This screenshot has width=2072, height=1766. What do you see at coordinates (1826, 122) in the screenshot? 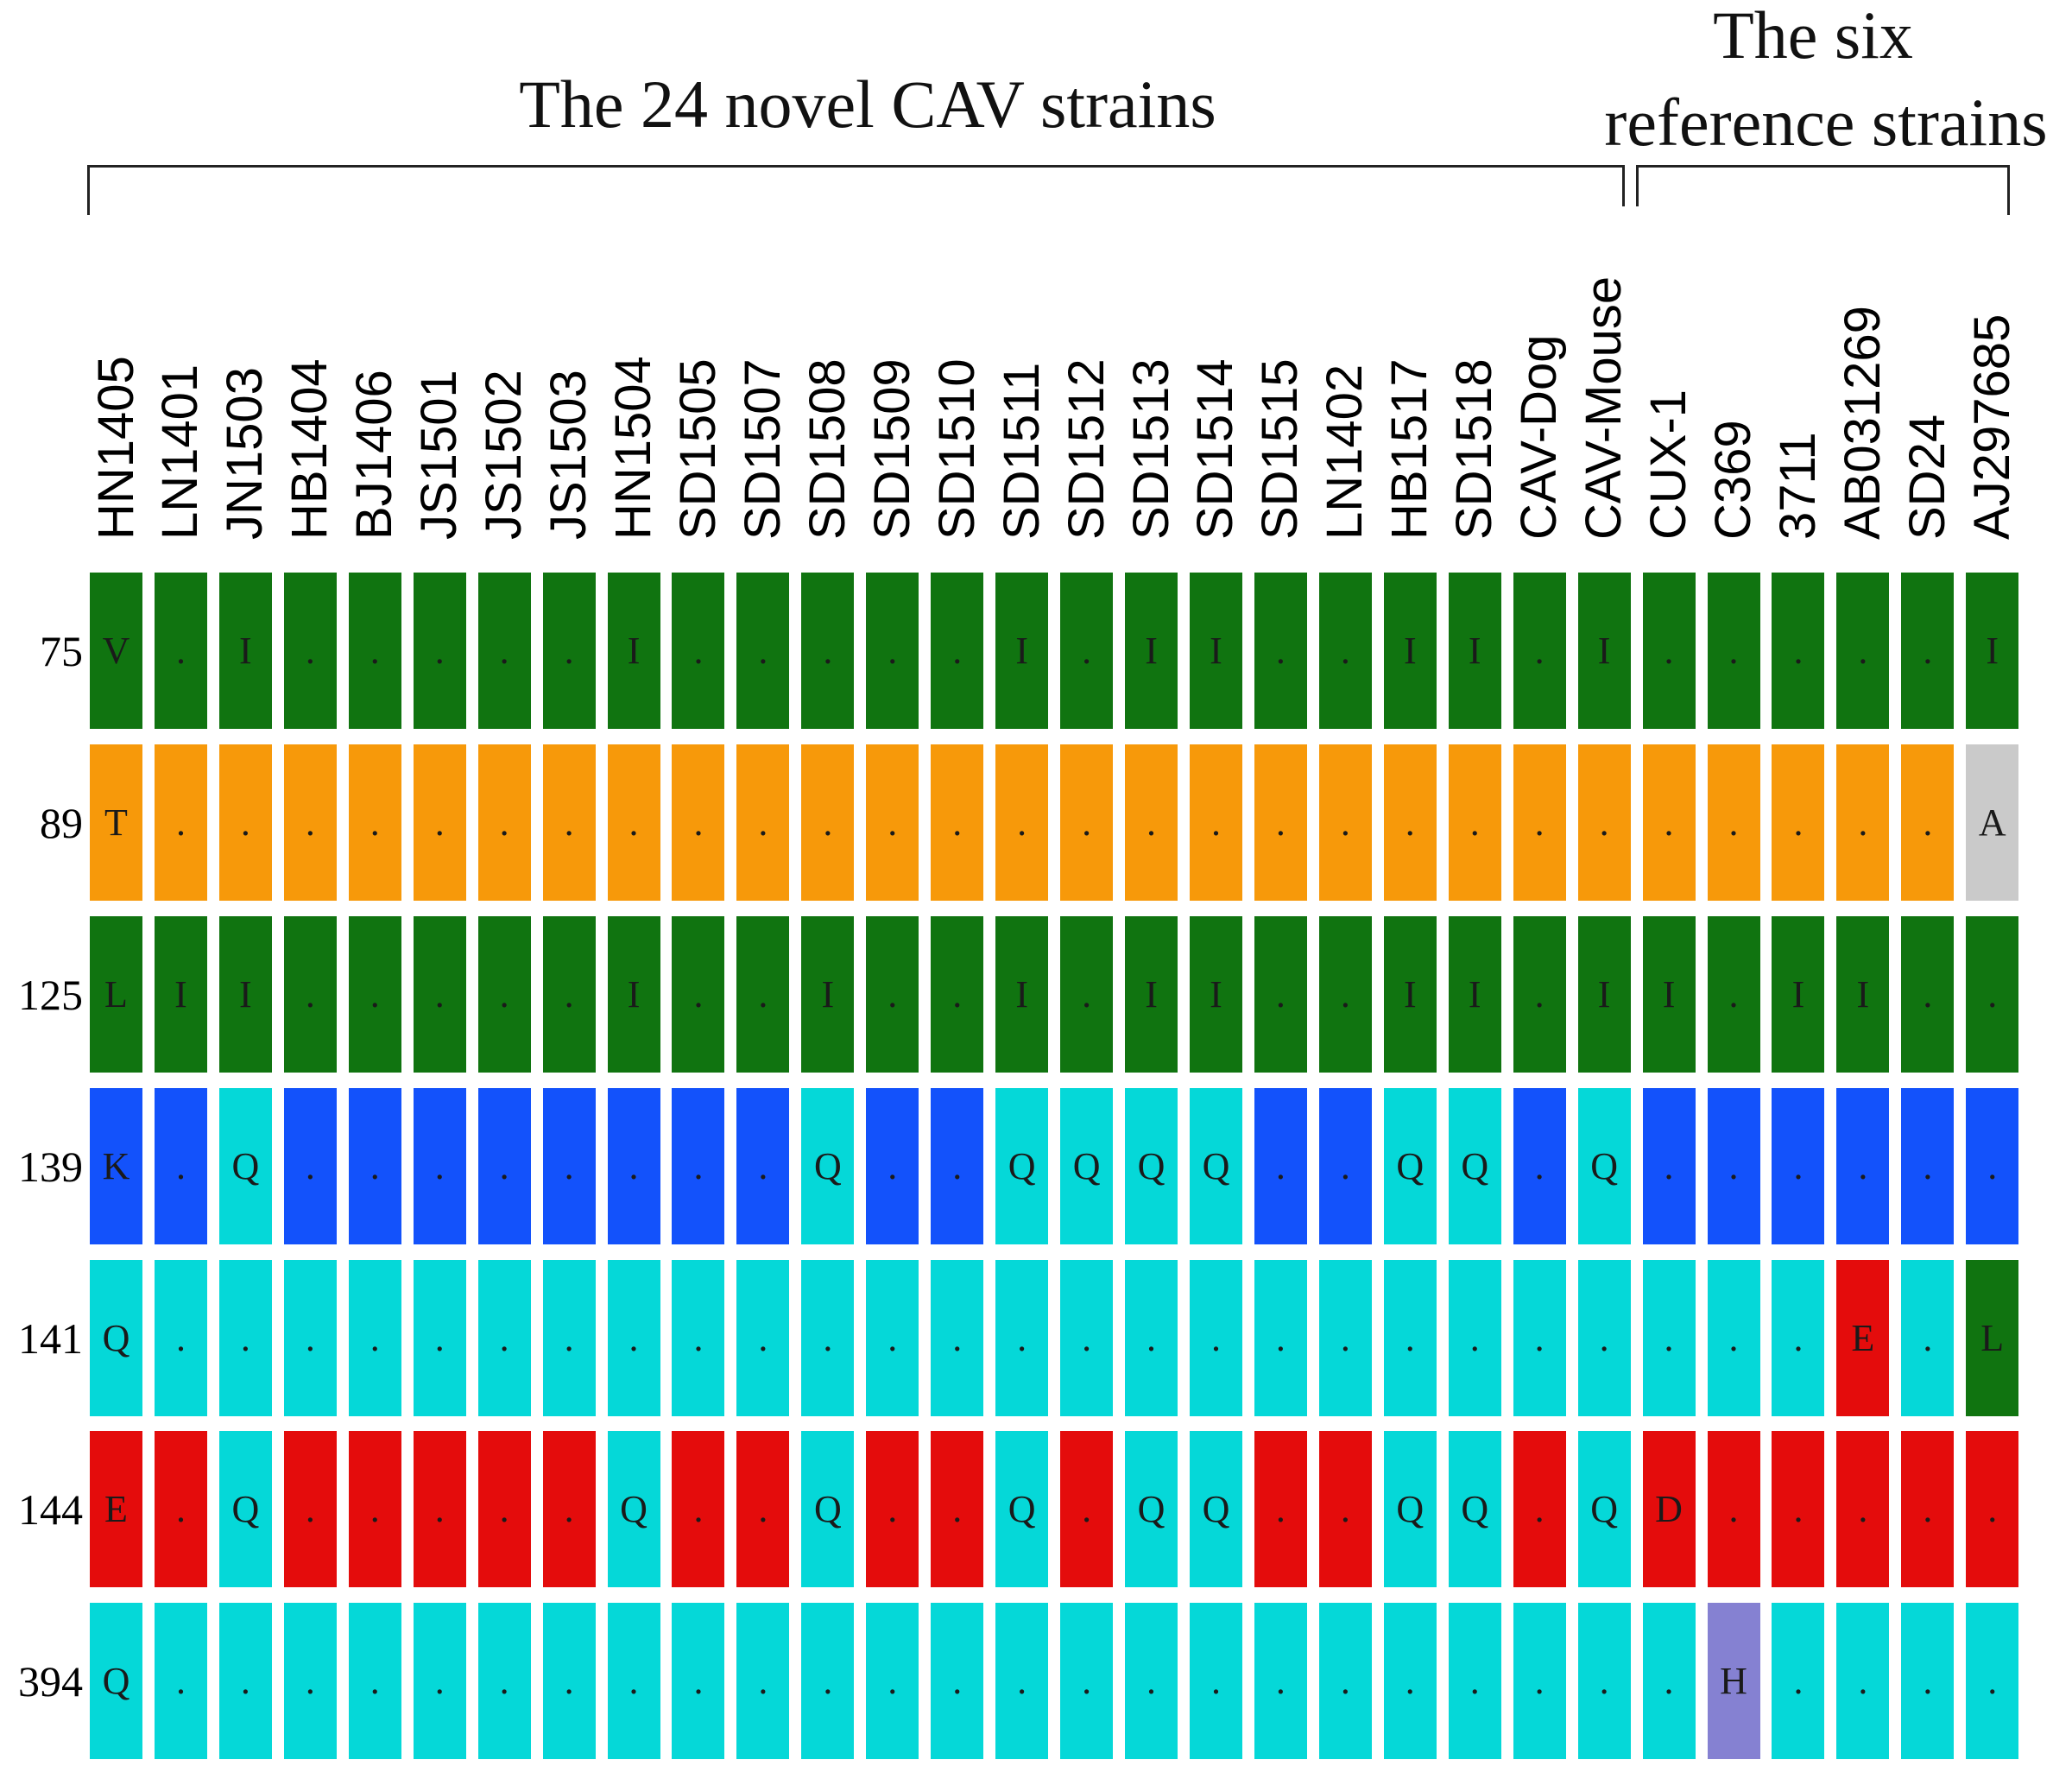
I see `reference-strains-title-line2: reference strains` at bounding box center [1826, 122].